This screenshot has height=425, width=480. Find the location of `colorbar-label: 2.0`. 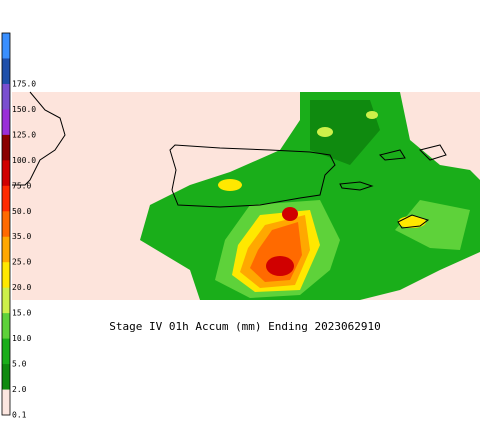

colorbar-label: 2.0 is located at coordinates (19, 389).